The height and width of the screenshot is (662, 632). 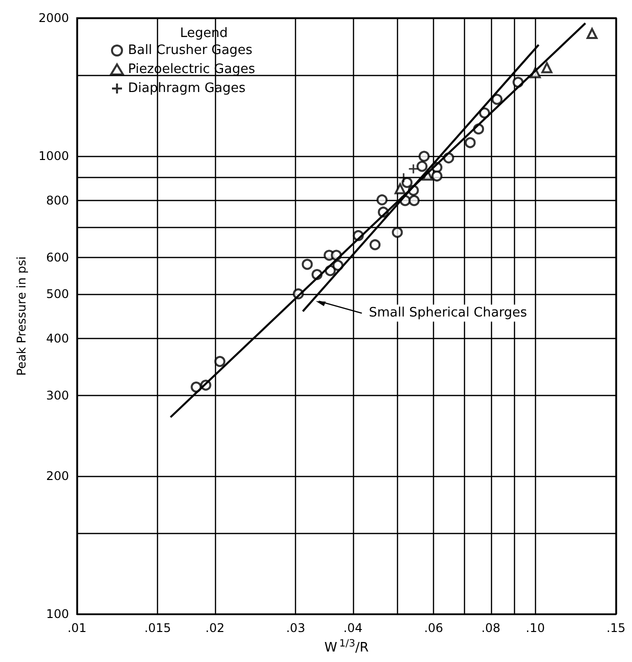 I want to click on y-tick-label: 100, so click(x=57, y=614).